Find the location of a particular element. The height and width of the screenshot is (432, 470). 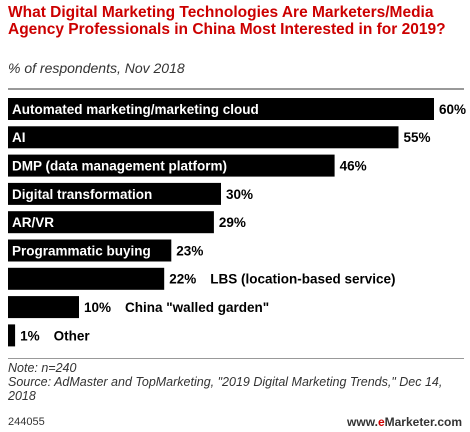

chart-subtitle: % of respondents, Nov 2018 is located at coordinates (96, 68).